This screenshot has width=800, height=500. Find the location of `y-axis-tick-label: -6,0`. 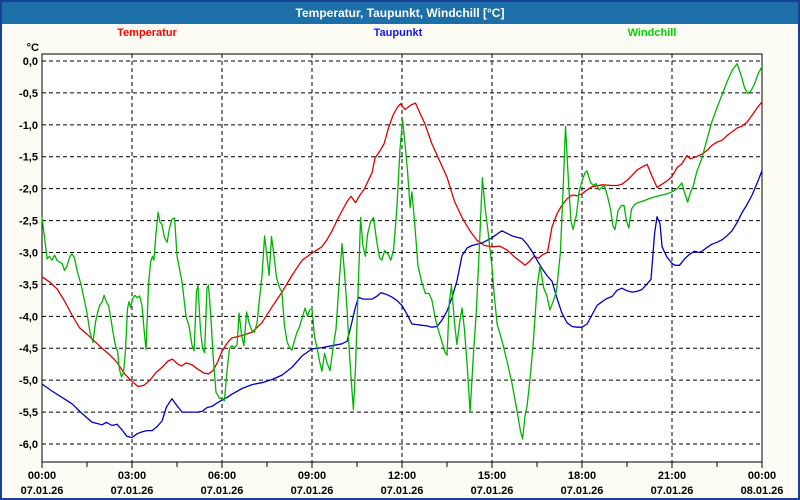

y-axis-tick-label: -6,0 is located at coordinates (28, 445).